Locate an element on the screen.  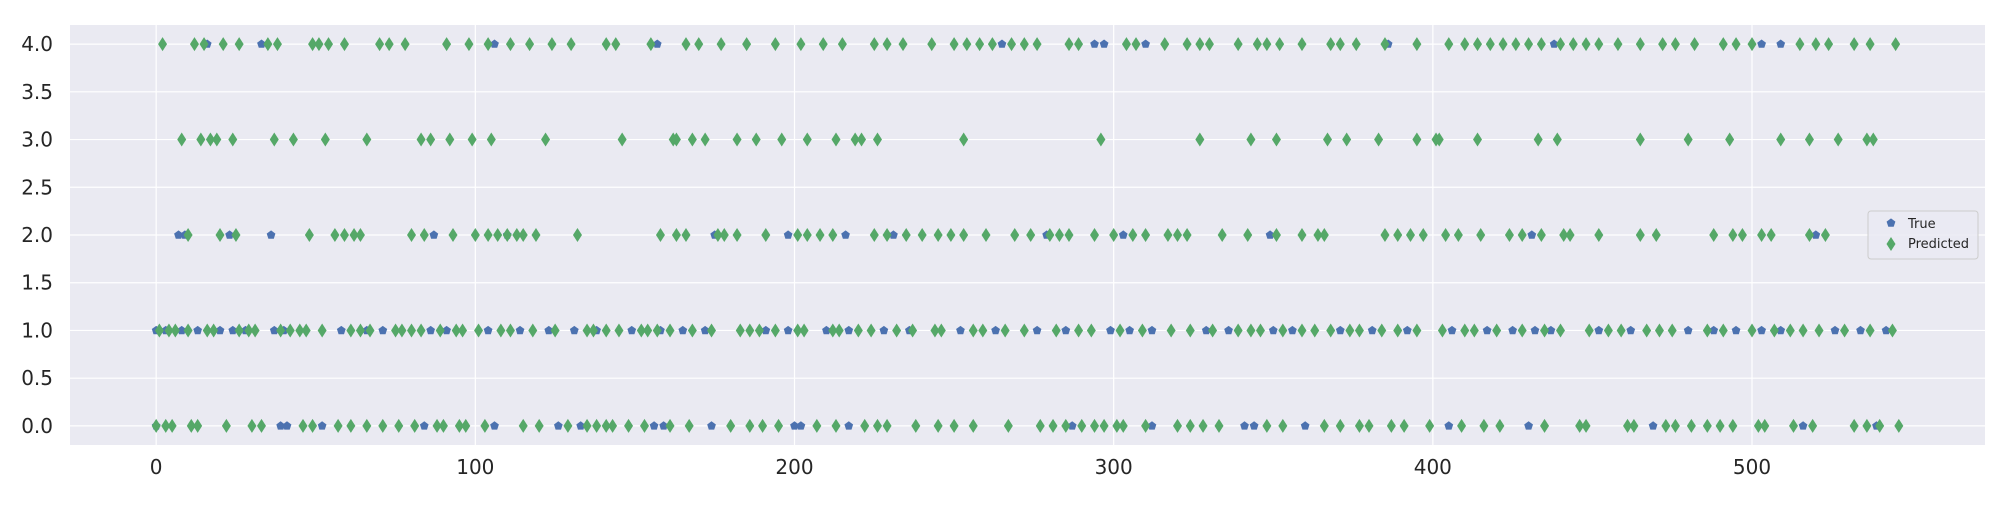
legend-label-true: True is located at coordinates (1921, 224).